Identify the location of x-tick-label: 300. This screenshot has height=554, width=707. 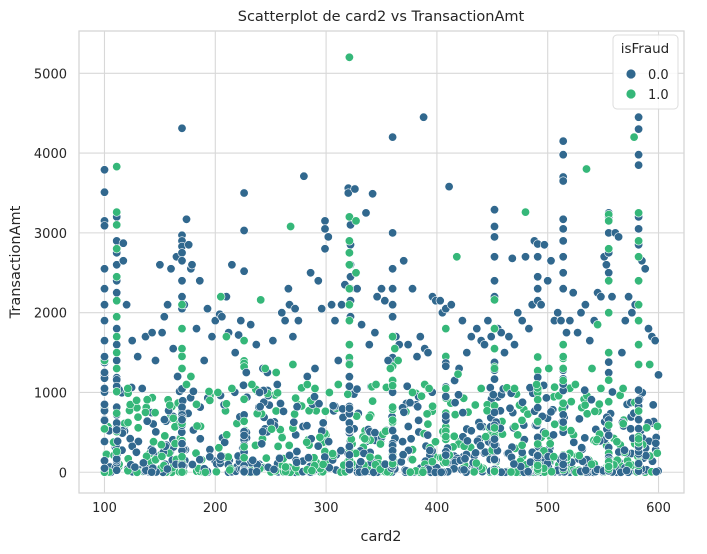
(326, 508).